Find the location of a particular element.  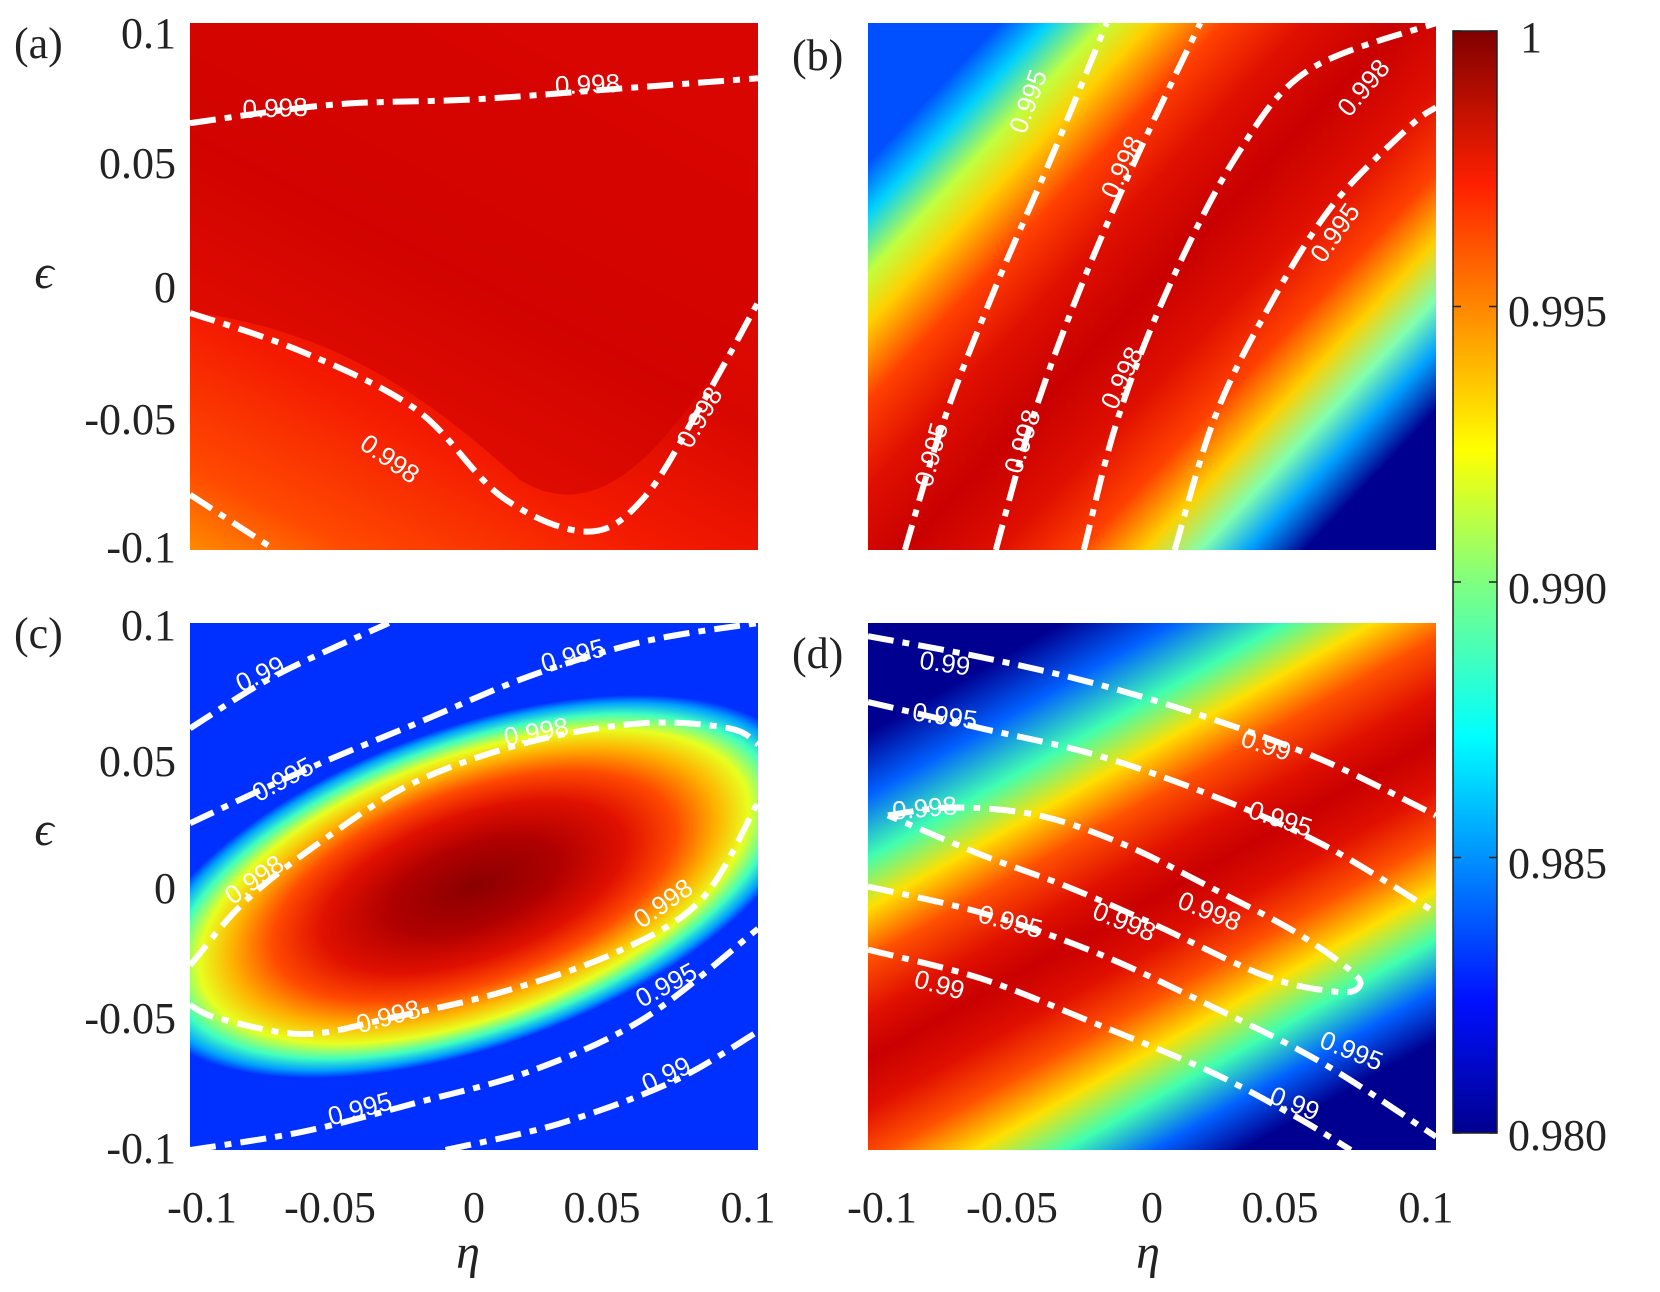

y-axis-label-bottom: ϵ is located at coordinates (44, 829).